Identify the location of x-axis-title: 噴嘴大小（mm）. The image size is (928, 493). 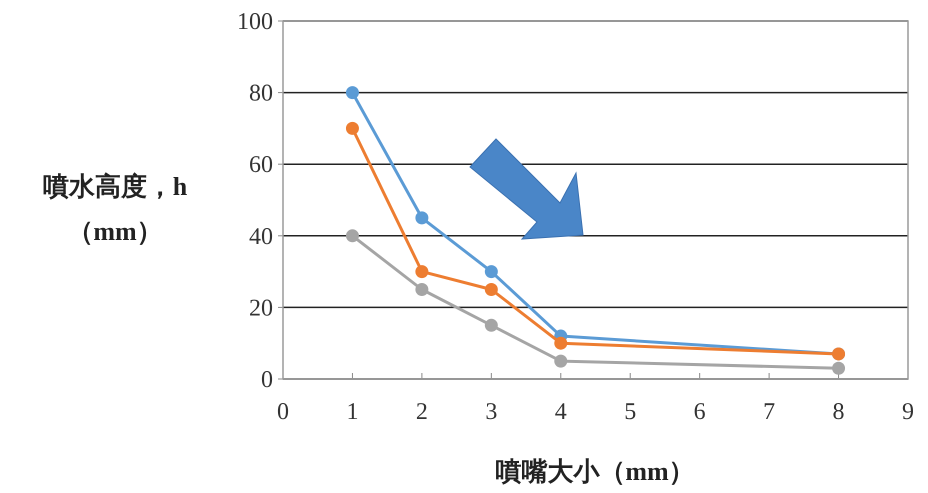
(595, 471).